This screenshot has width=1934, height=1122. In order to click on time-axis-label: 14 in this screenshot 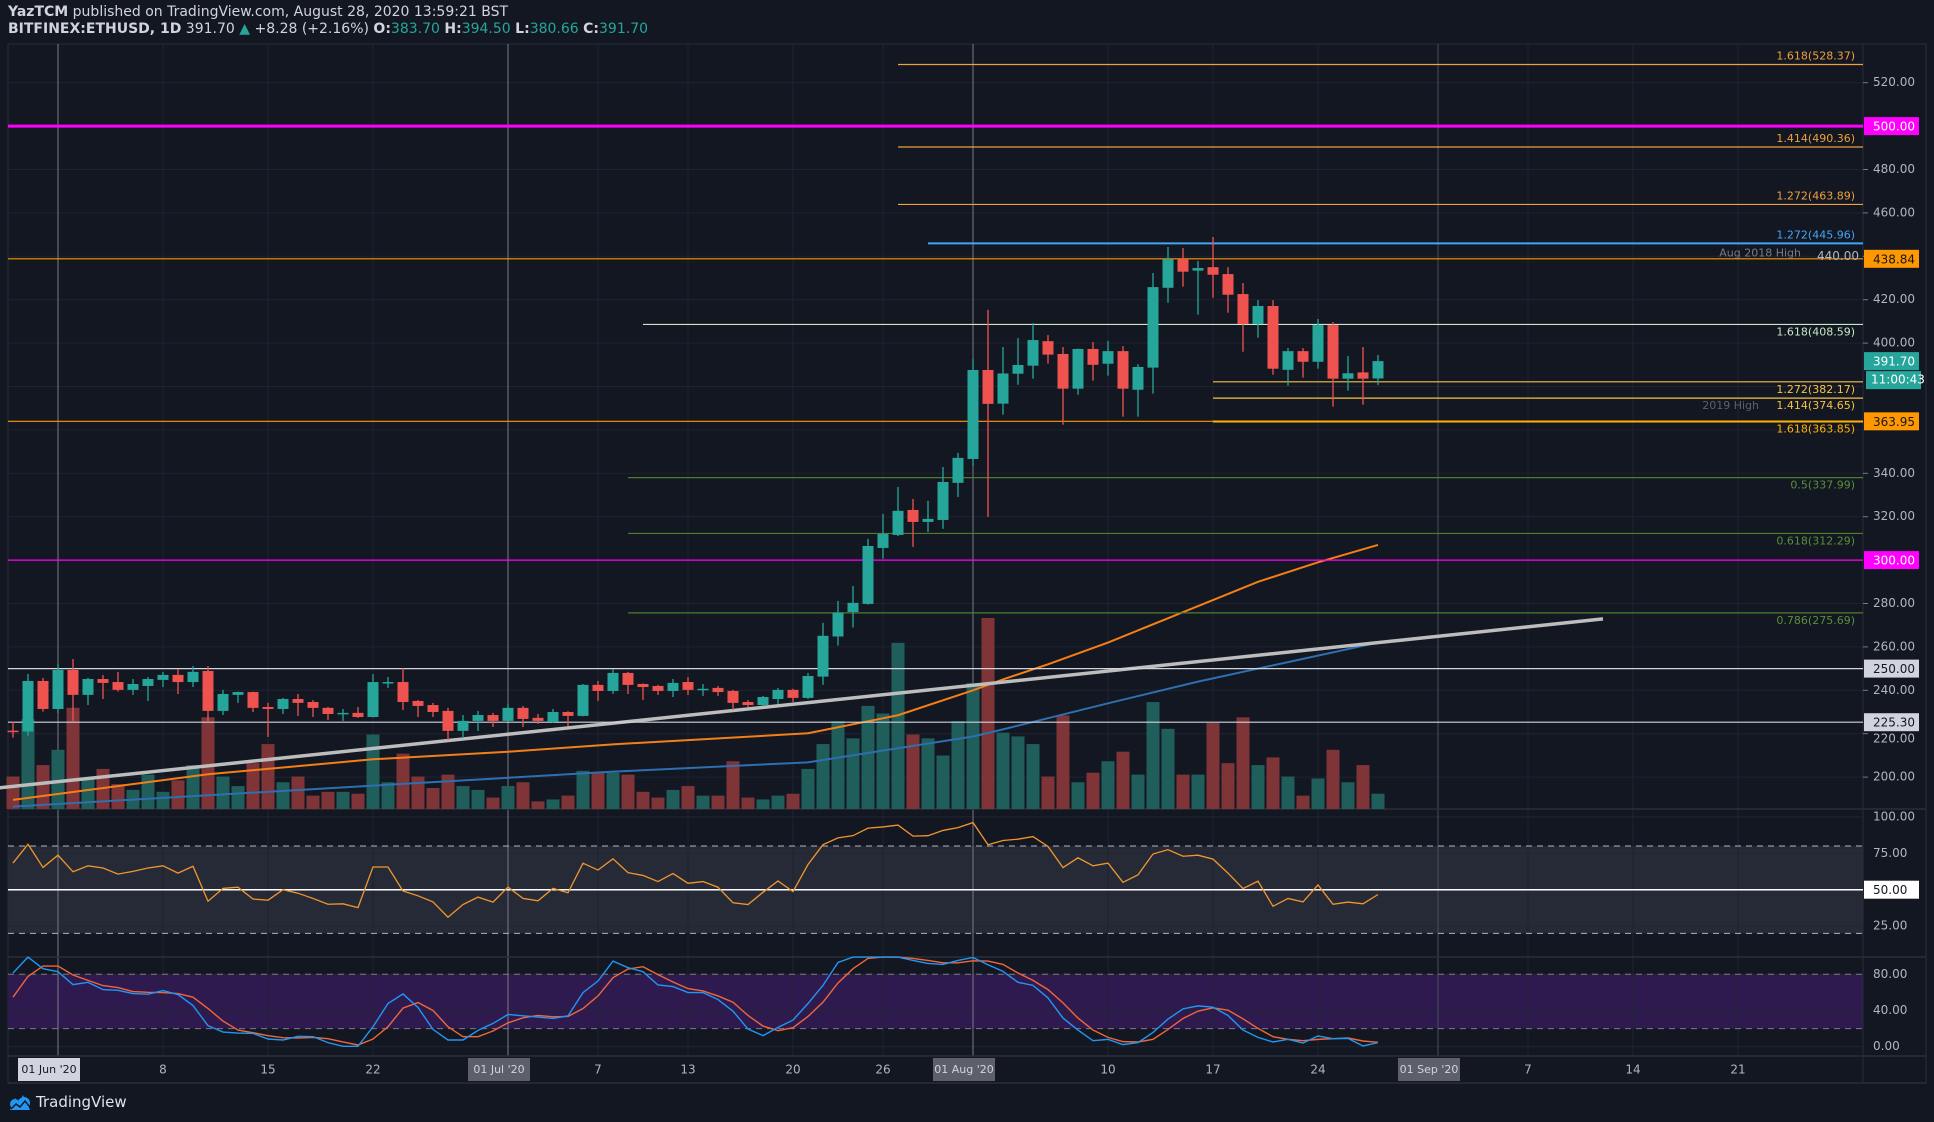, I will do `click(1632, 1070)`.